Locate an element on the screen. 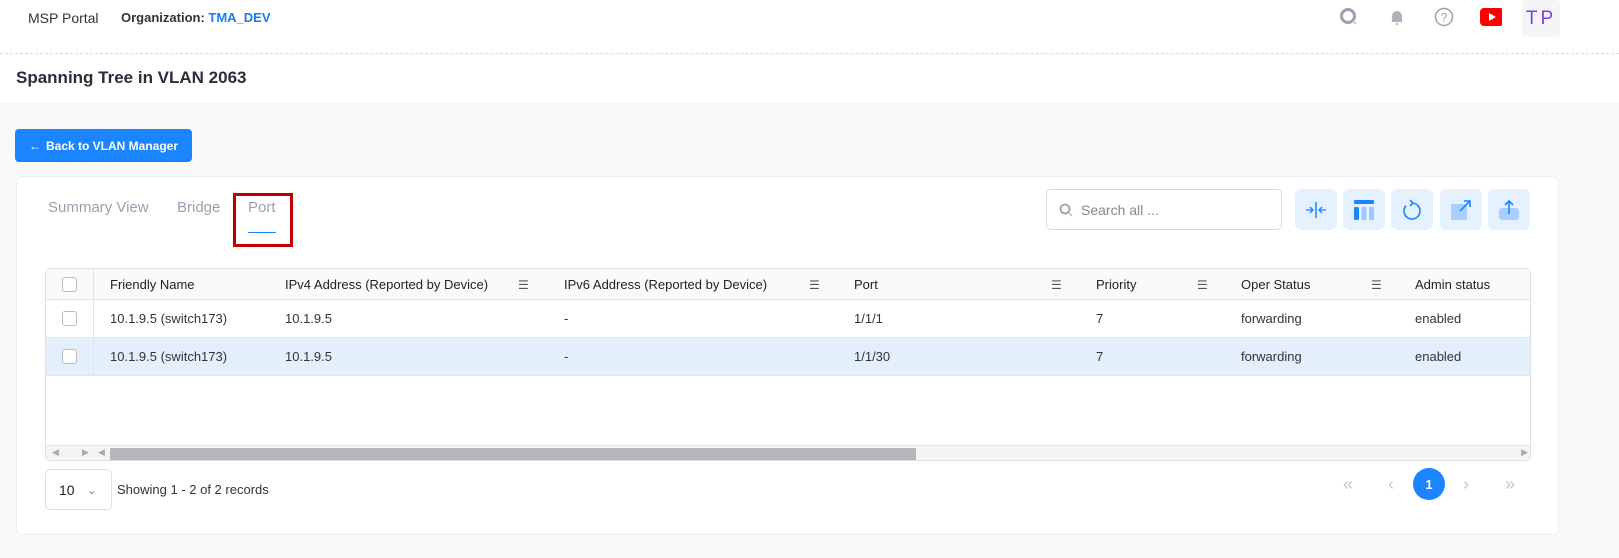  back-button: ← Back to VLAN Manager is located at coordinates (103, 145).